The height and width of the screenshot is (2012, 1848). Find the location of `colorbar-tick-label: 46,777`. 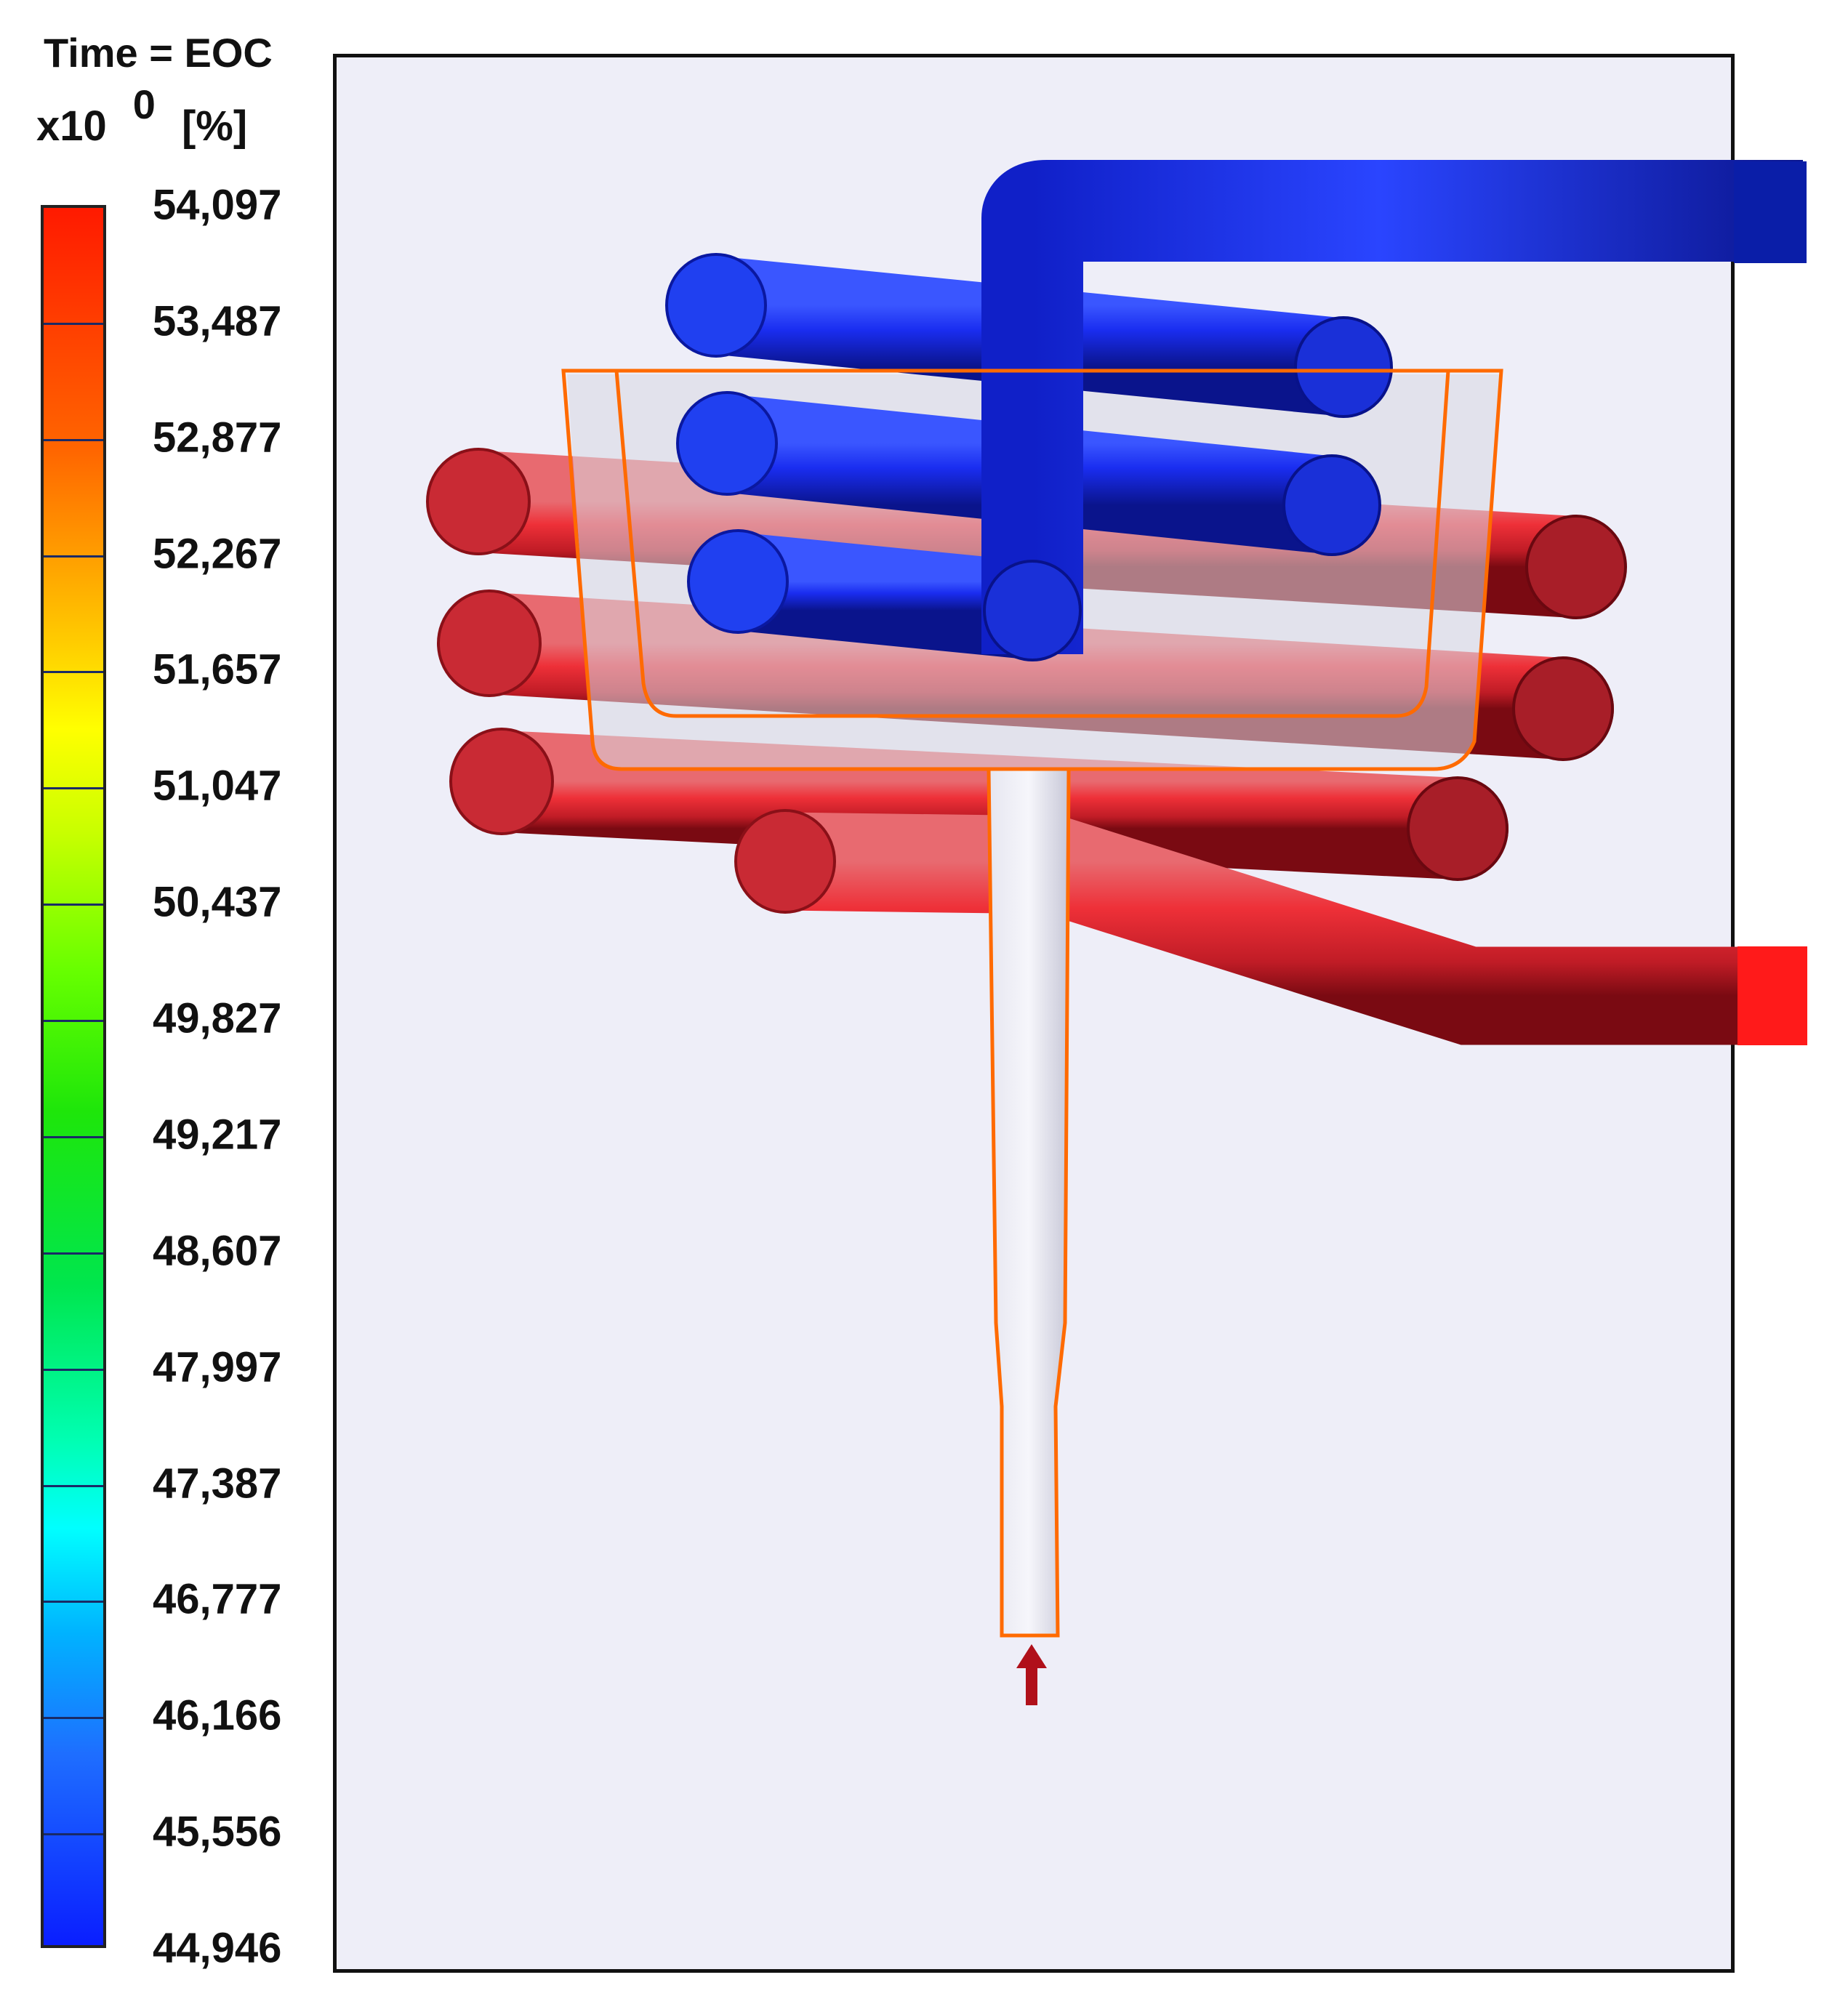

colorbar-tick-label: 46,777 is located at coordinates (217, 1599).